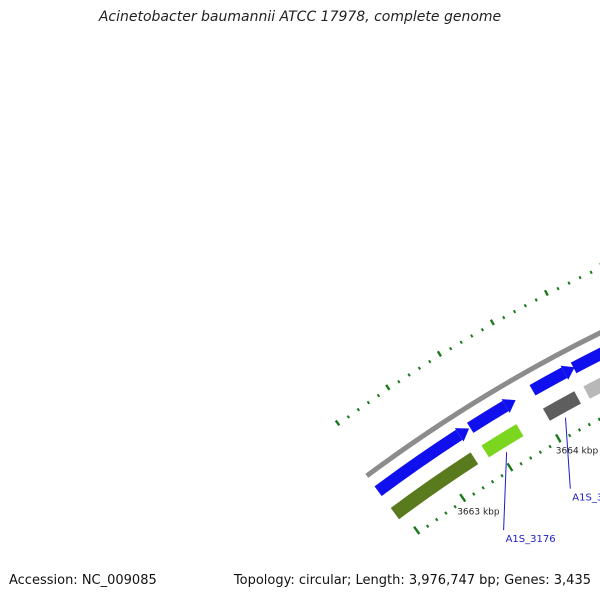  Describe the element at coordinates (577, 452) in the screenshot. I see `kbp-tick-label: 3664 kbp` at that location.